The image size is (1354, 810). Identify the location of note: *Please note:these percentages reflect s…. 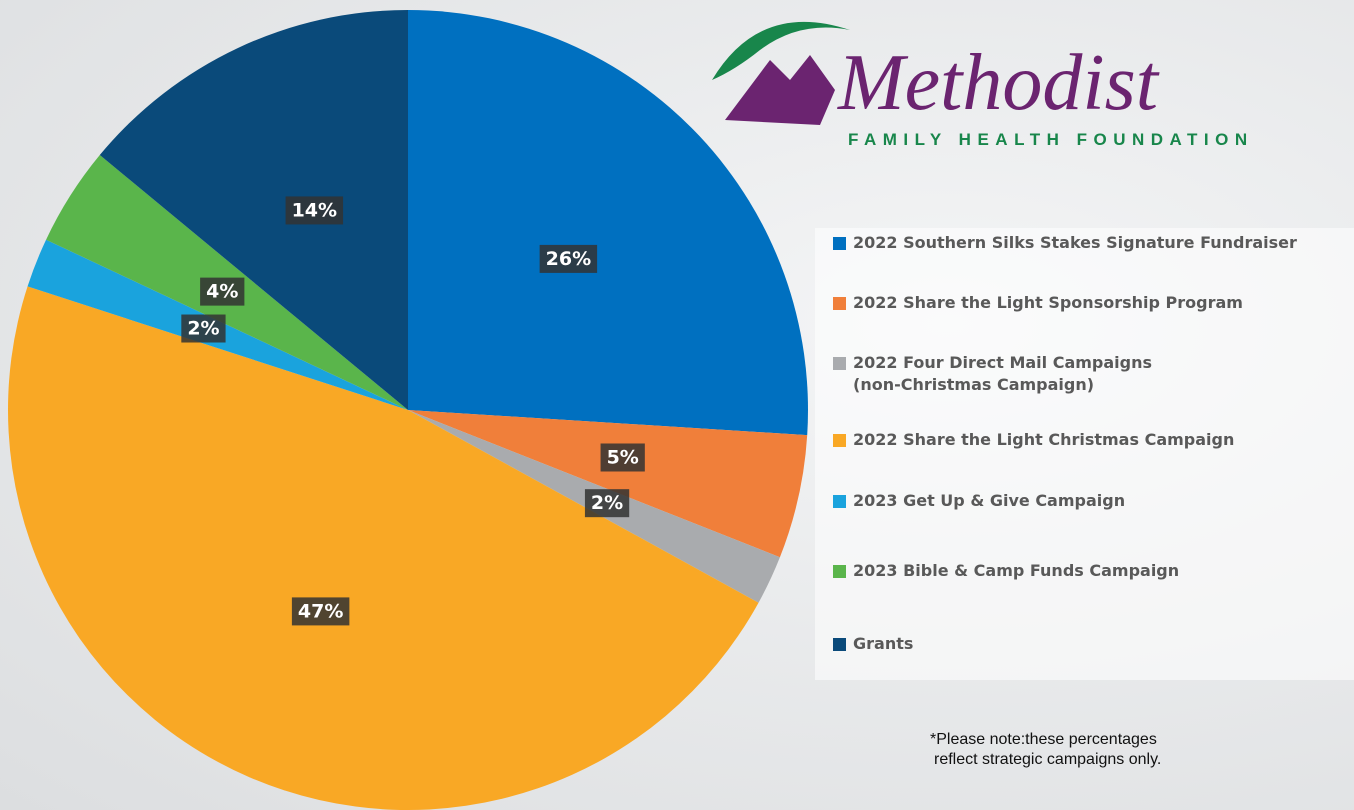
(1045, 750).